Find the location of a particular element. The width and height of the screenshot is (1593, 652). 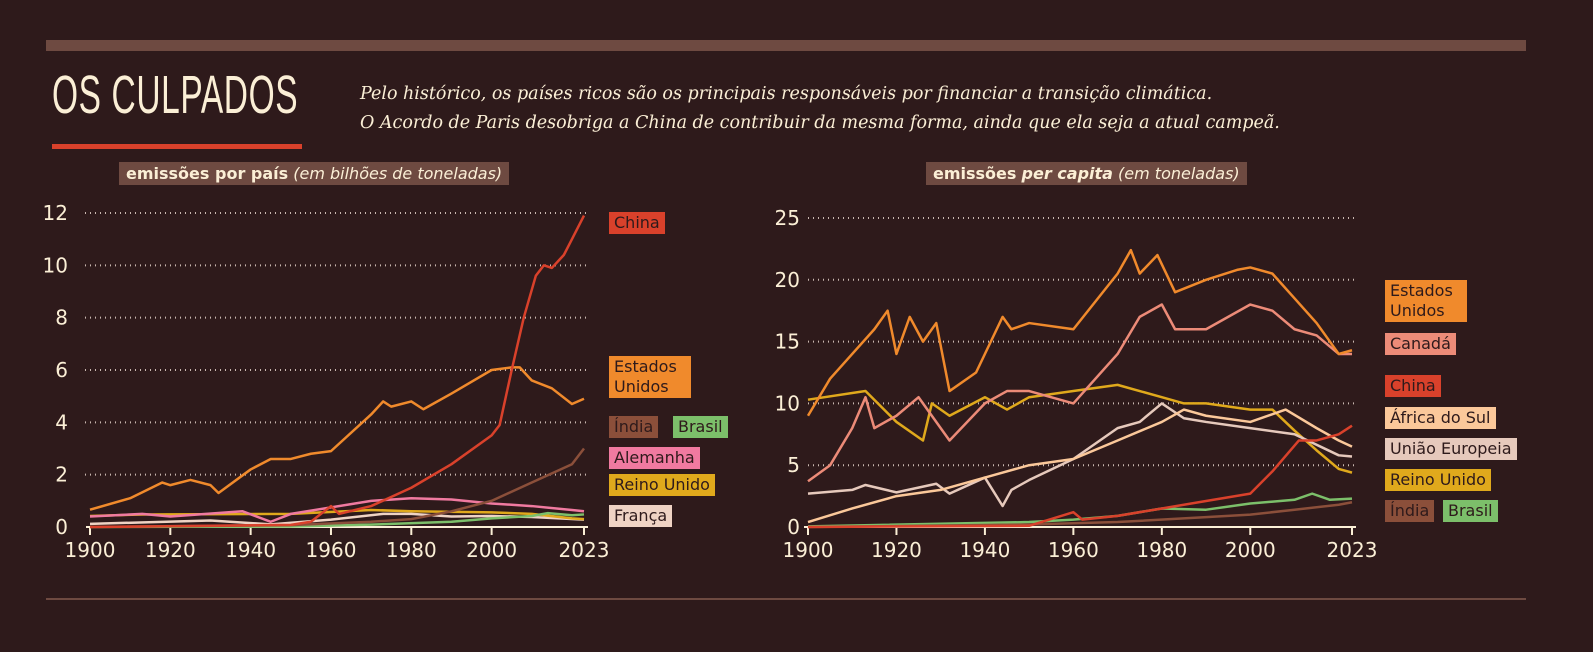

legend-label-união-europeia: União Europeia is located at coordinates (1451, 449).